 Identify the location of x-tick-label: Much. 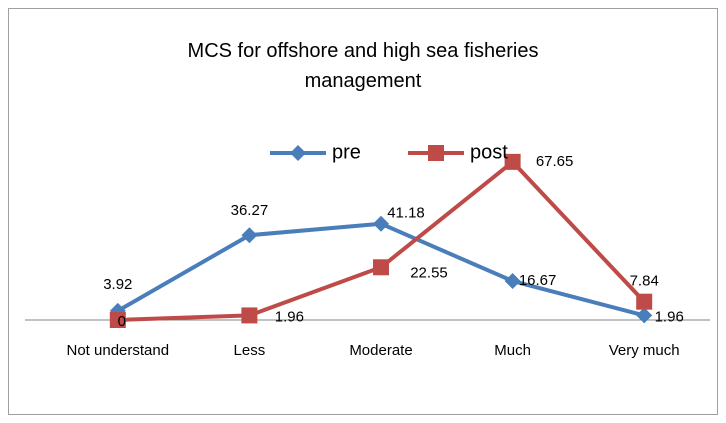
(512, 350).